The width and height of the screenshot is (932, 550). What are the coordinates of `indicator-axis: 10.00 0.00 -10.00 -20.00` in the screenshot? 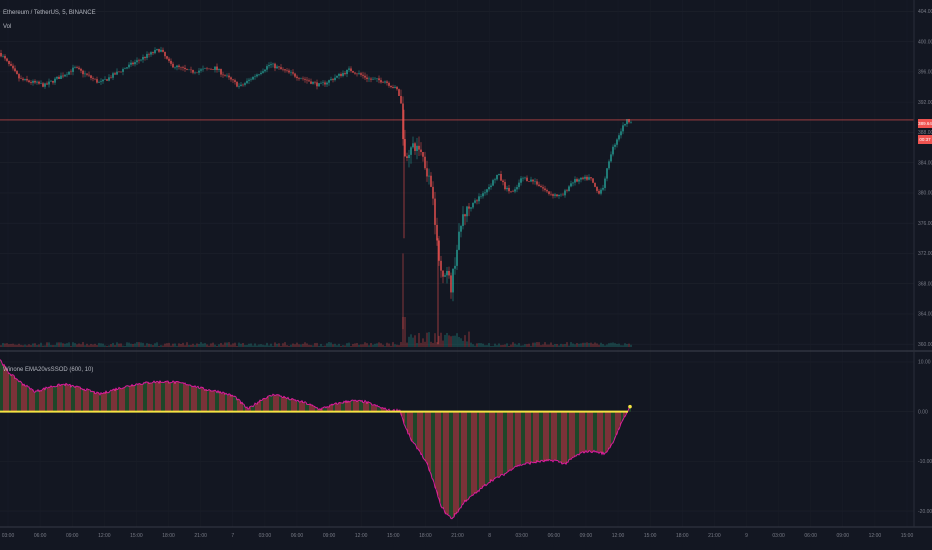 It's located at (925, 437).